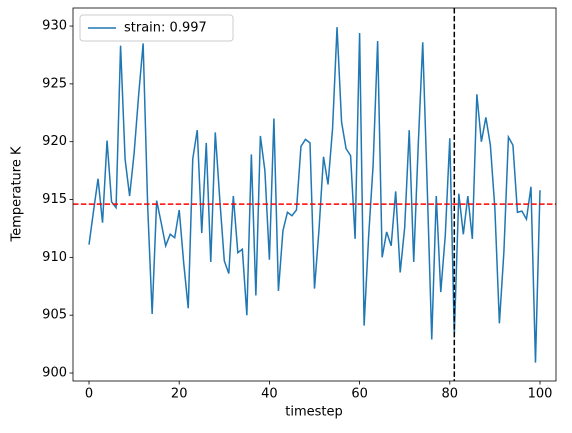 Image resolution: width=572 pixels, height=433 pixels. What do you see at coordinates (179, 394) in the screenshot?
I see `x-tick-label: 20` at bounding box center [179, 394].